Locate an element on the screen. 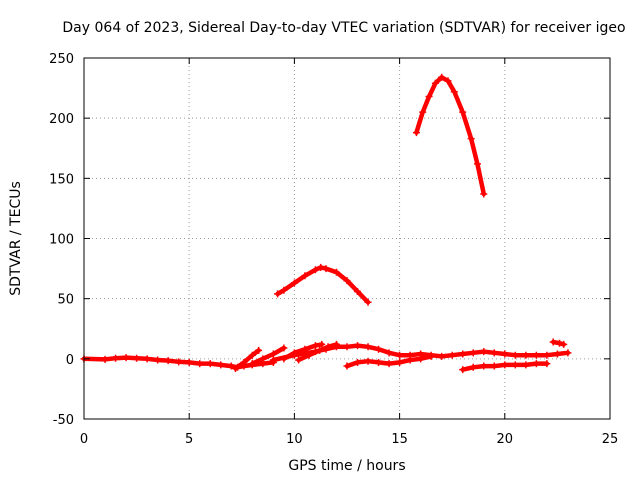 This screenshot has height=480, width=640. x-axis-label: GPS time / hours is located at coordinates (346, 466).